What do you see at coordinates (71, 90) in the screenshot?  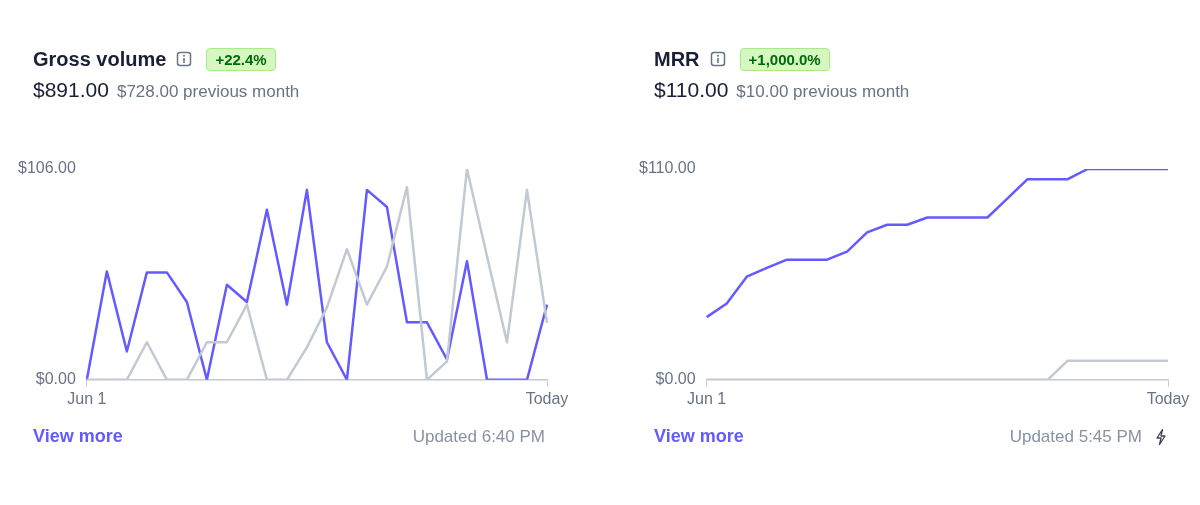 I see `text: $891.00` at bounding box center [71, 90].